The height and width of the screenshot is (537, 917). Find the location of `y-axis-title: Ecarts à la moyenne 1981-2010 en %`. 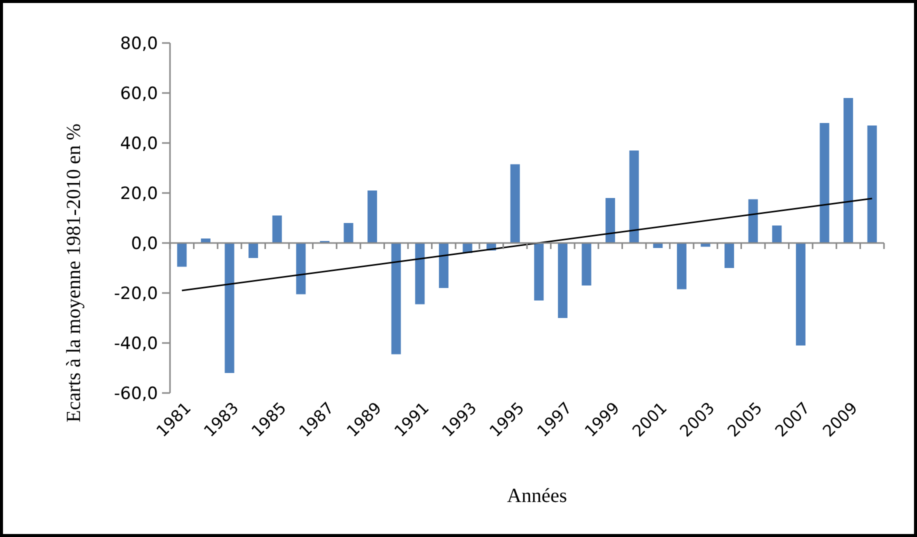

y-axis-title: Ecarts à la moyenne 1981-2010 en % is located at coordinates (74, 273).